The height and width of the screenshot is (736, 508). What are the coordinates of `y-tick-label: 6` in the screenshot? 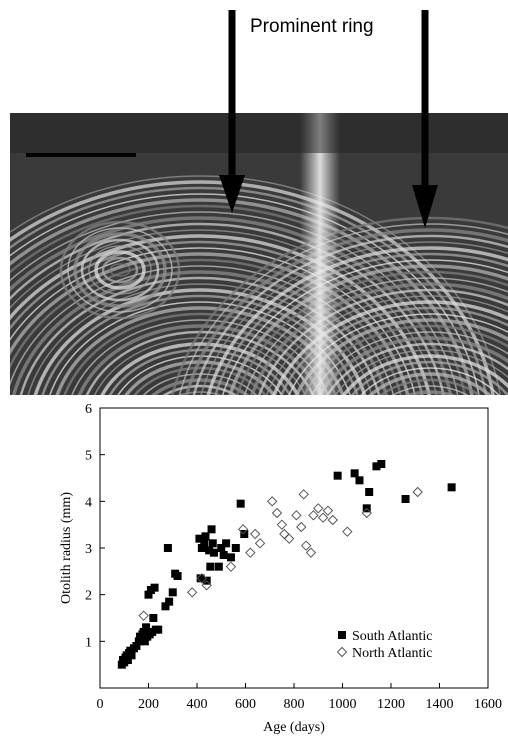 It's located at (88, 409).